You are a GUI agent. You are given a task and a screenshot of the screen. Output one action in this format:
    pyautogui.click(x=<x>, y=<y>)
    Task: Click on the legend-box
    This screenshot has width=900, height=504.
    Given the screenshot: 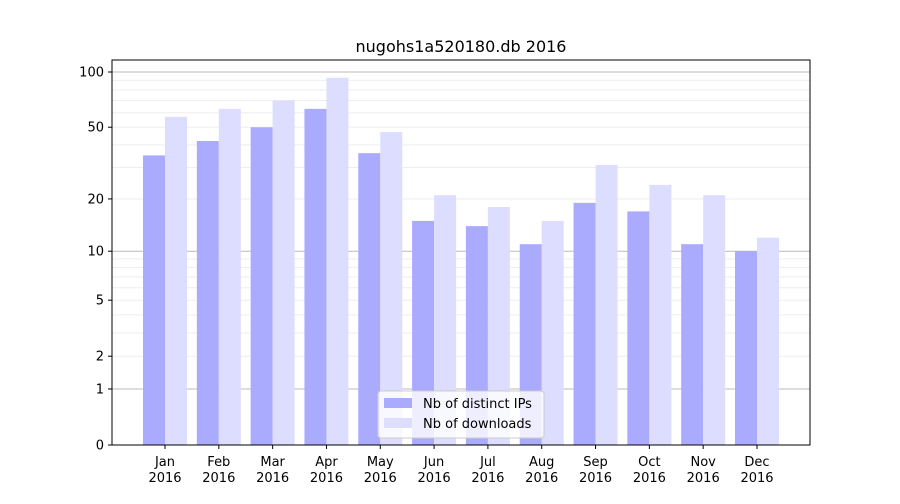 What is the action you would take?
    pyautogui.click(x=461, y=414)
    